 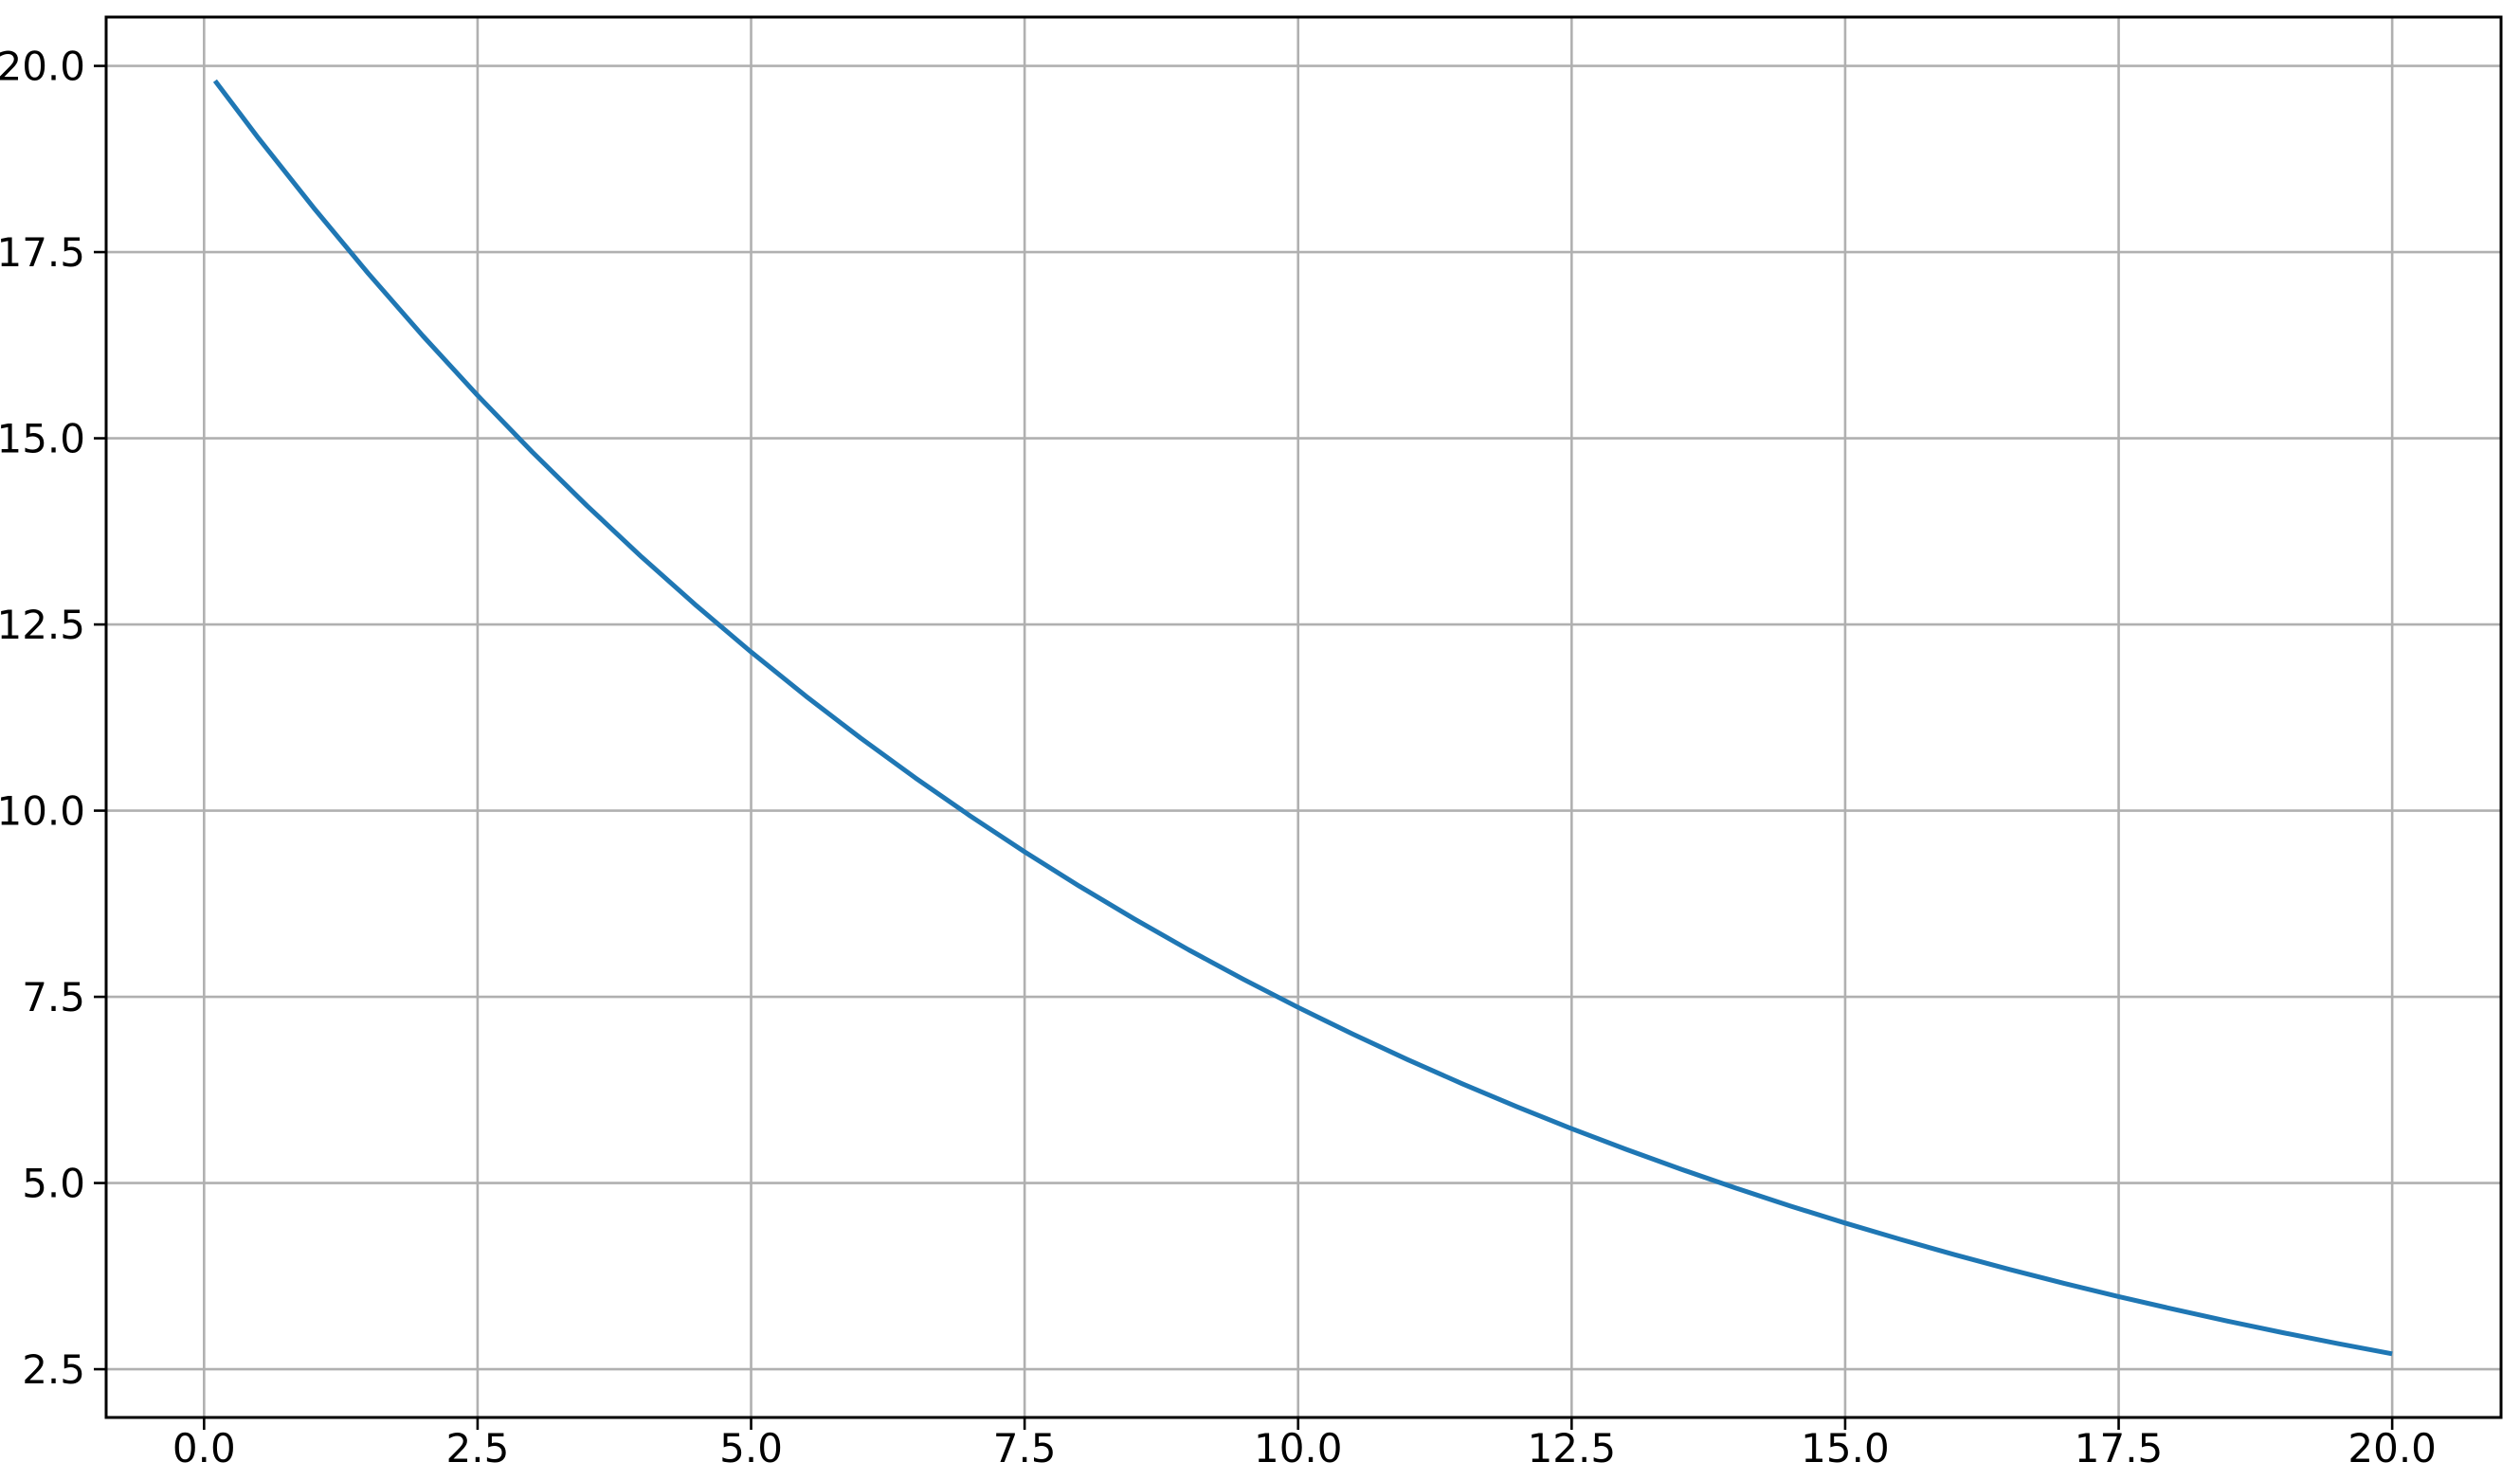 I want to click on x-tick-label: 7.5, so click(x=1025, y=1448).